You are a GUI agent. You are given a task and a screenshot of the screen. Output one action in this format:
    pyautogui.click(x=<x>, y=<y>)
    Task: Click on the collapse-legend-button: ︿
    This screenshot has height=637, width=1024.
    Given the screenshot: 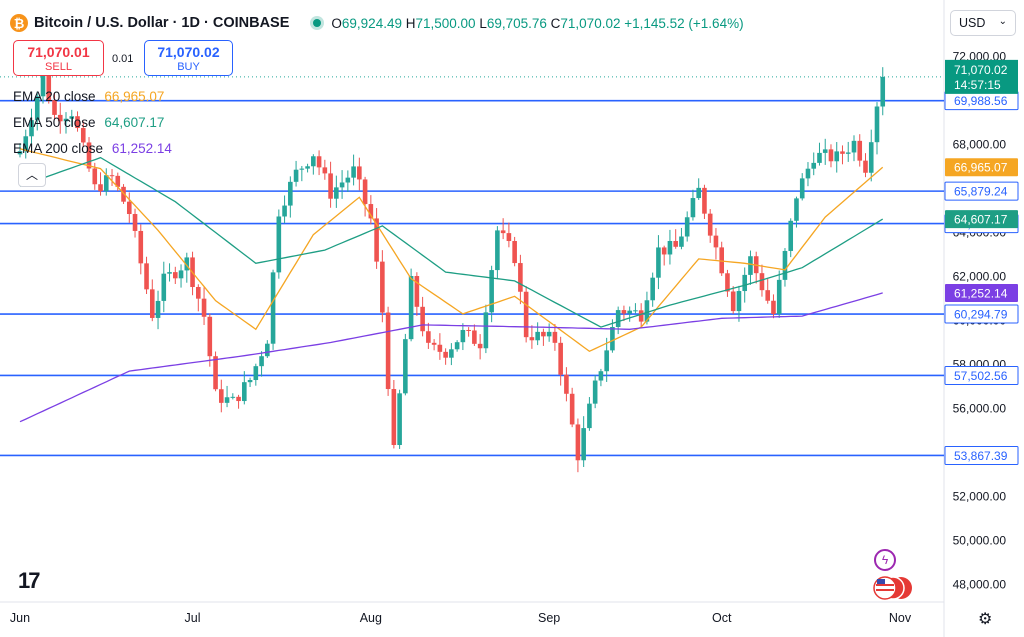 What is the action you would take?
    pyautogui.click(x=32, y=175)
    